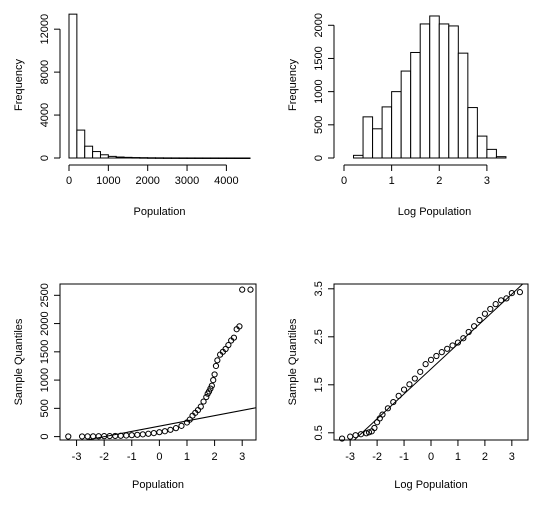  What do you see at coordinates (108, 181) in the screenshot?
I see `x-tick-label: 1000` at bounding box center [108, 181].